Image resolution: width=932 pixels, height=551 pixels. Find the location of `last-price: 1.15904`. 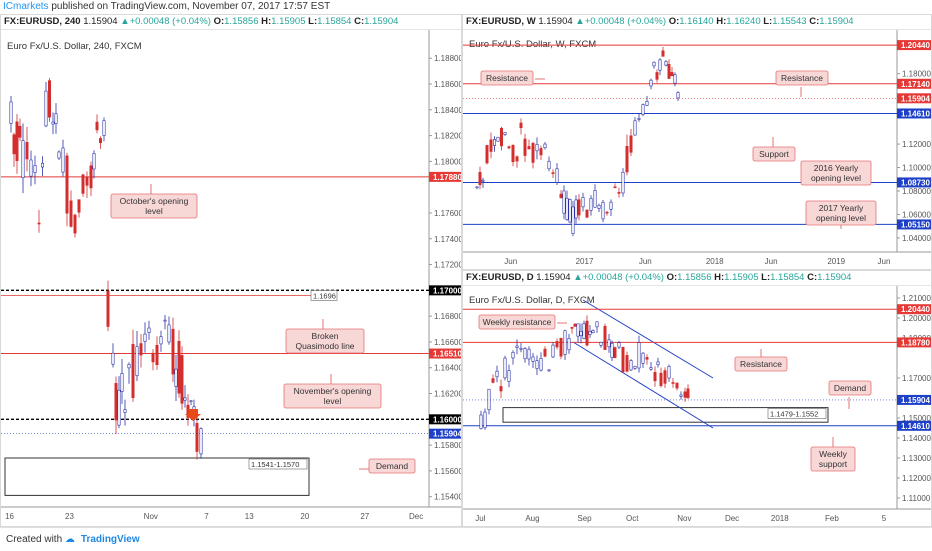

last-price: 1.15904 is located at coordinates (100, 21).